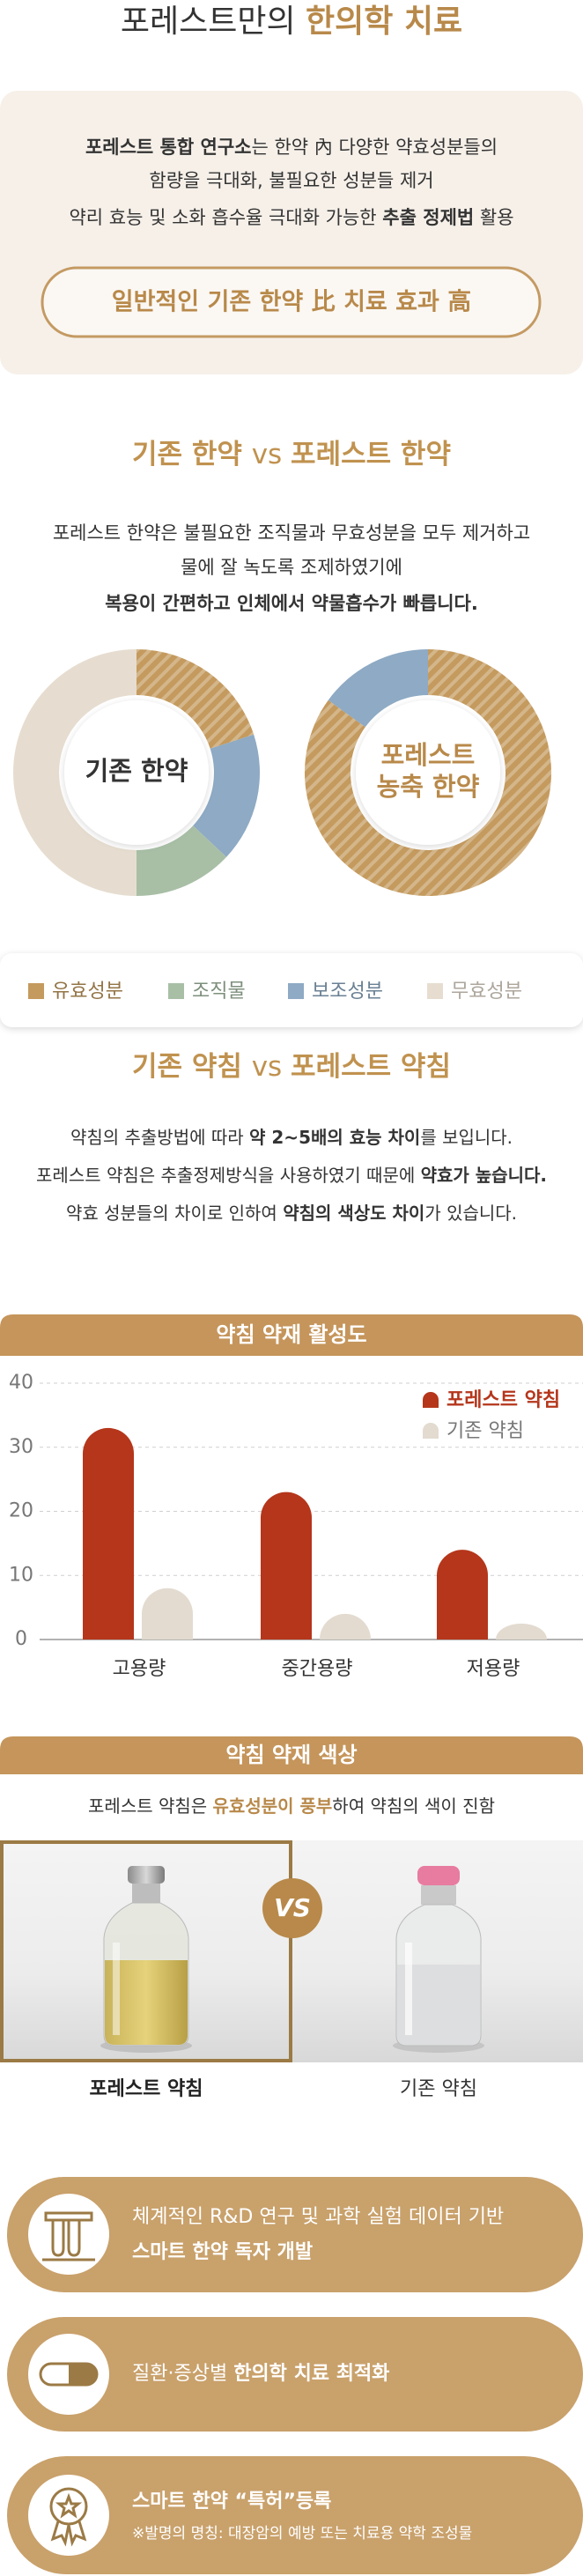 Image resolution: width=583 pixels, height=2576 pixels. I want to click on section-heading: 기존 약침 vs 포레스트 약침, so click(291, 1067).